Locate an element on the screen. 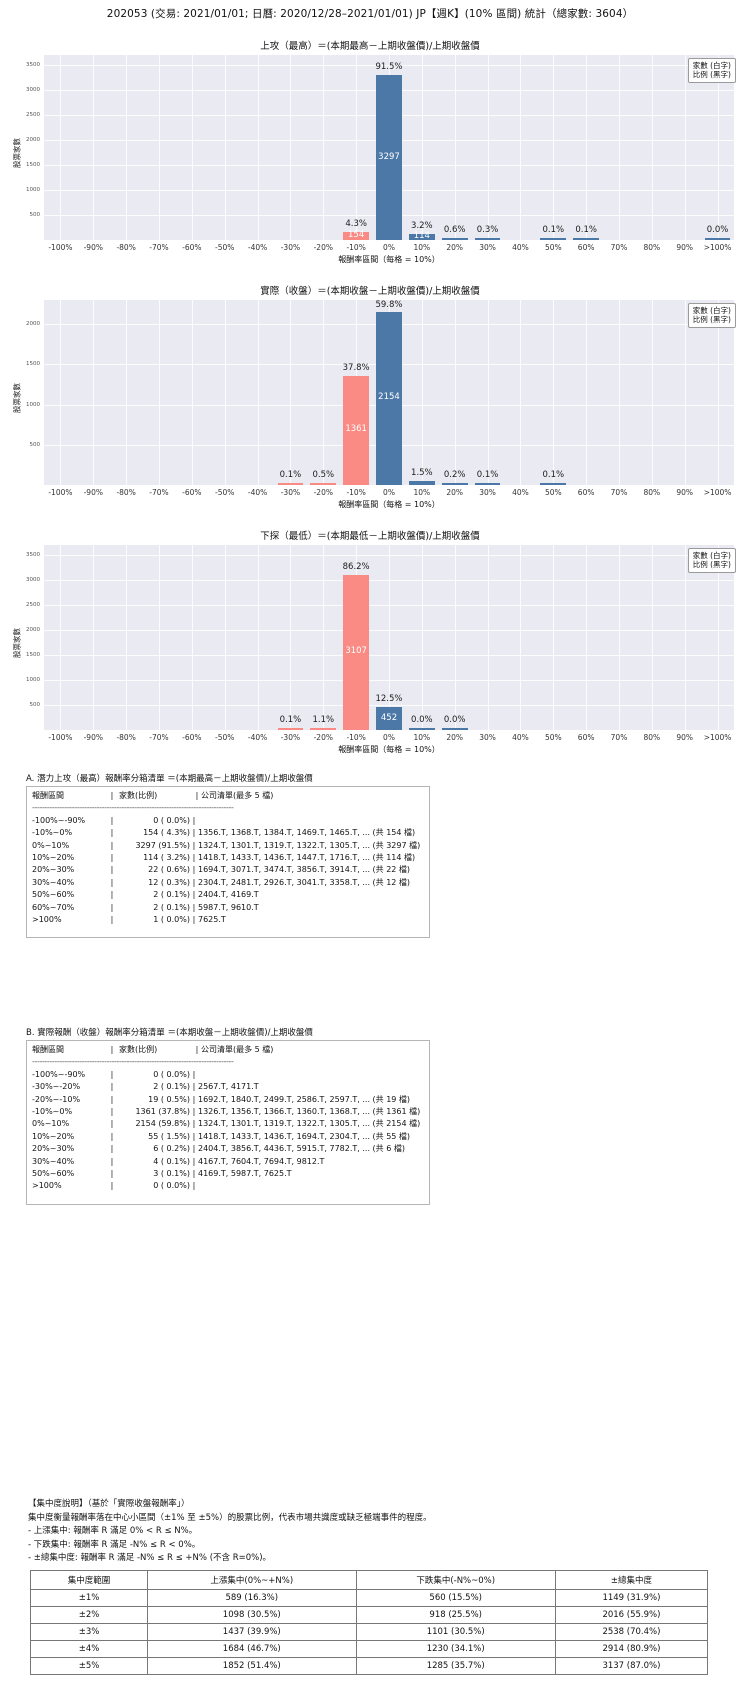  x-axis-tick: -50% is located at coordinates (225, 737).